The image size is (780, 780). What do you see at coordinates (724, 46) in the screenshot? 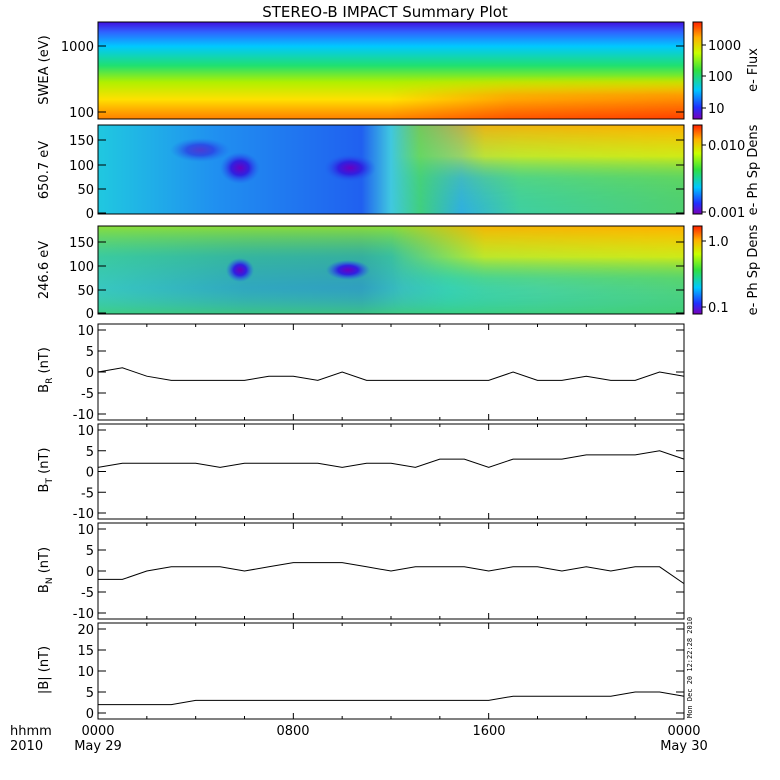
I see `swea-cb-tick-1000: 1000` at bounding box center [724, 46].